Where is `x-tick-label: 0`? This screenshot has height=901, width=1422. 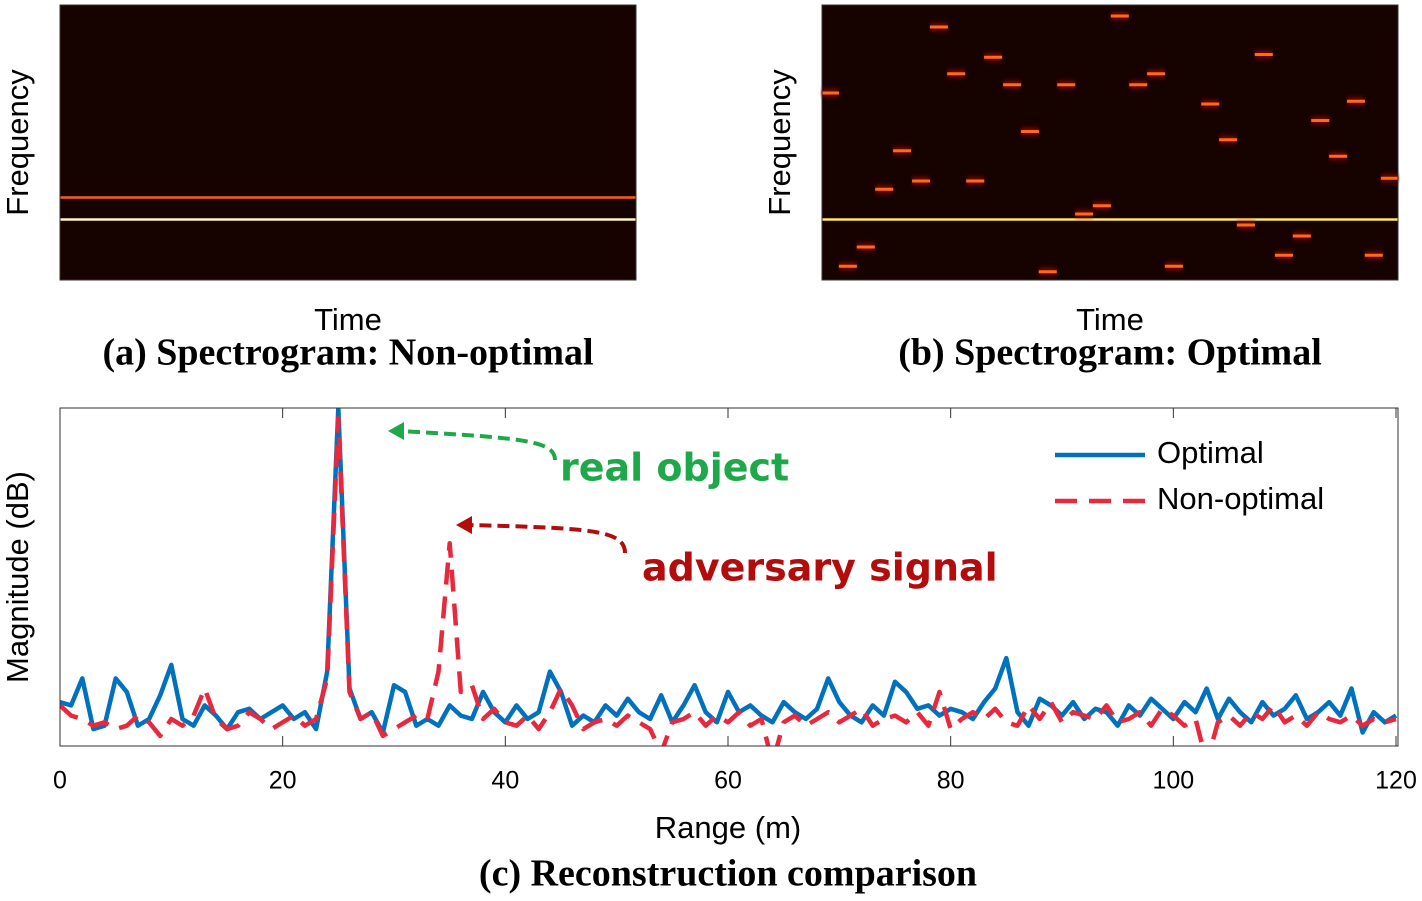 x-tick-label: 0 is located at coordinates (60, 781).